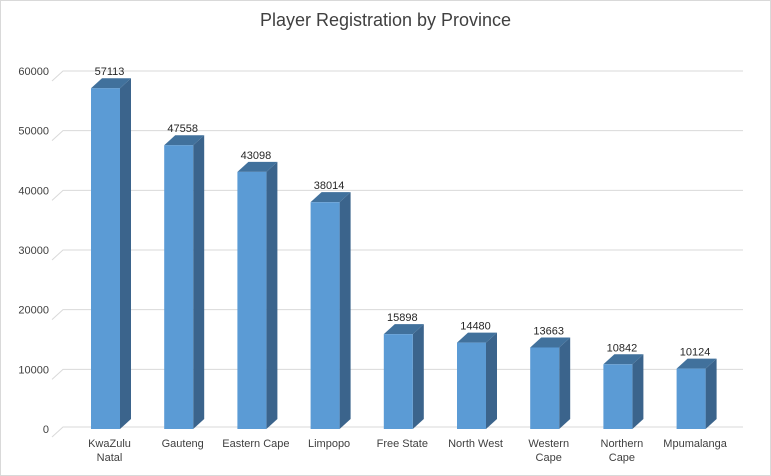 The width and height of the screenshot is (771, 476). What do you see at coordinates (33, 72) in the screenshot?
I see `y-tick-label: 60000` at bounding box center [33, 72].